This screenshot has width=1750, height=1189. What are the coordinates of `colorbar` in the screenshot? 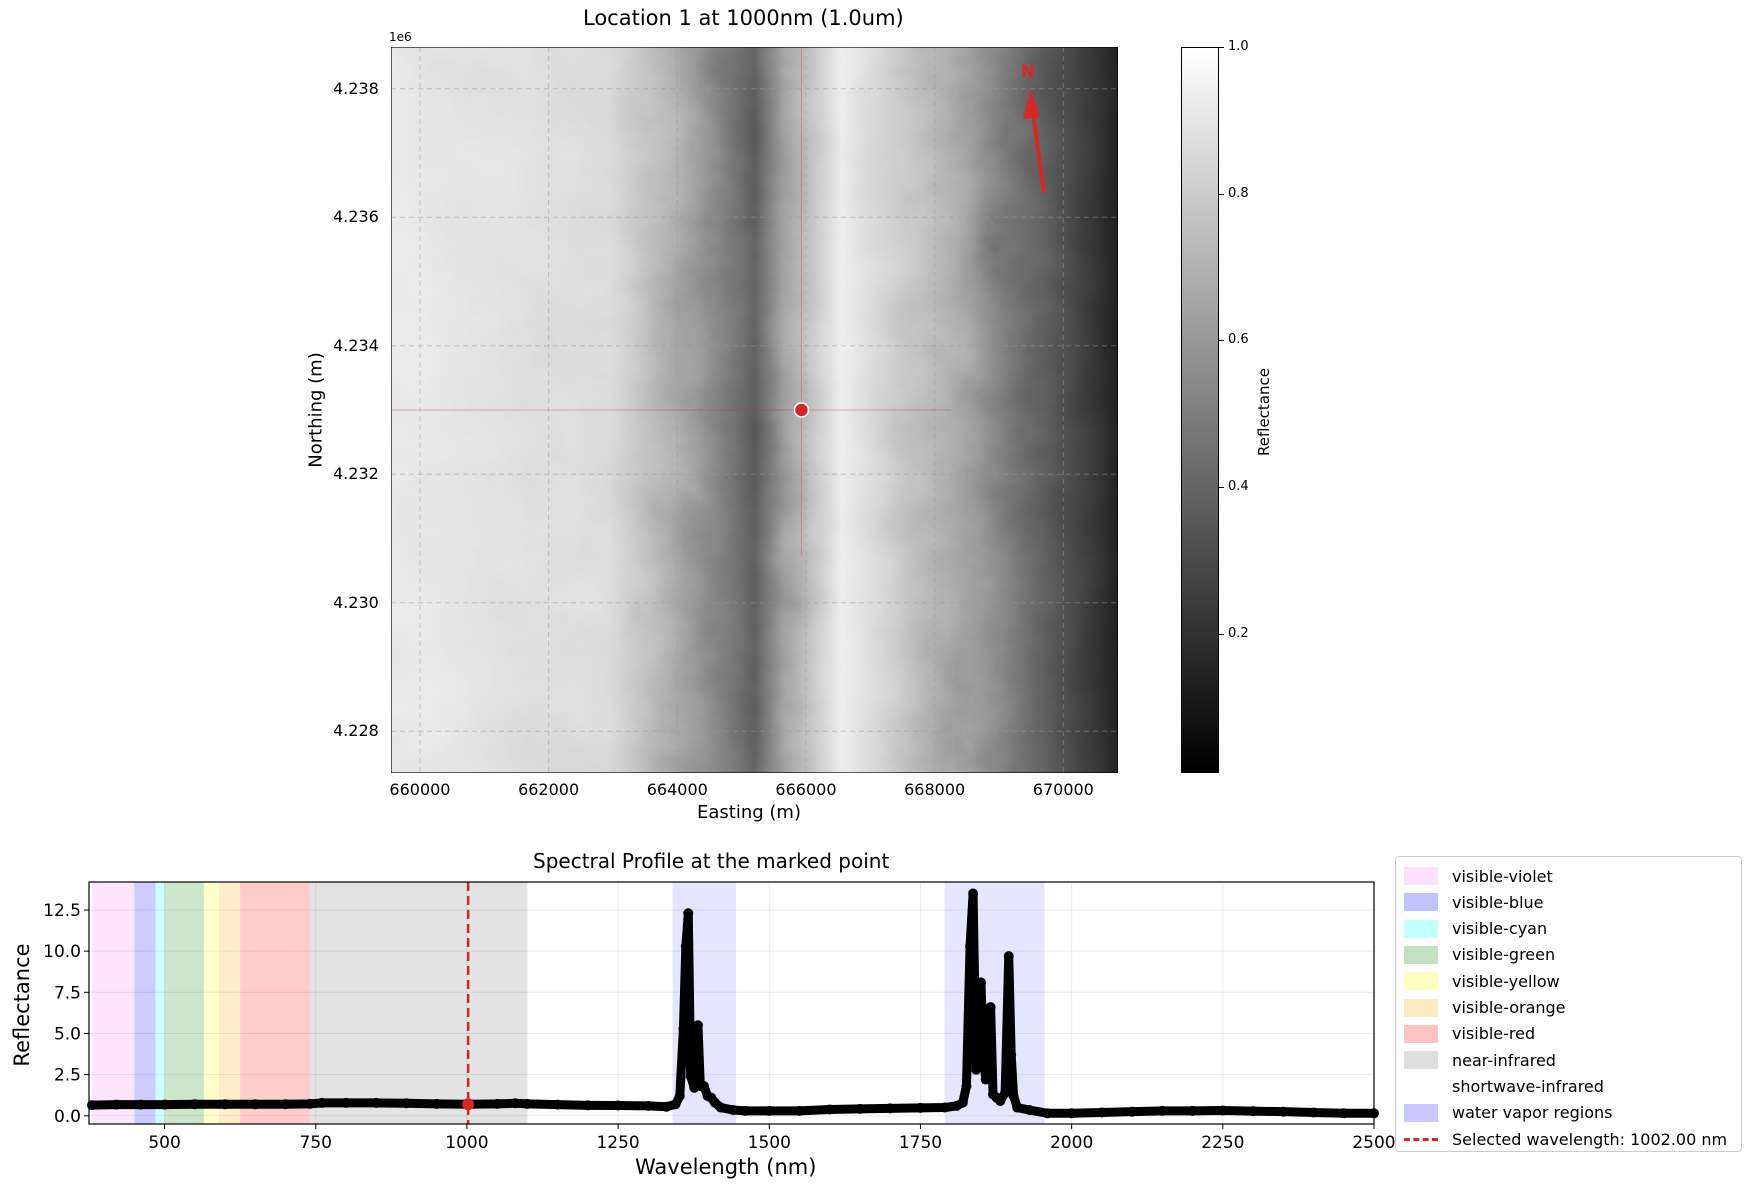 It's located at (1200, 410).